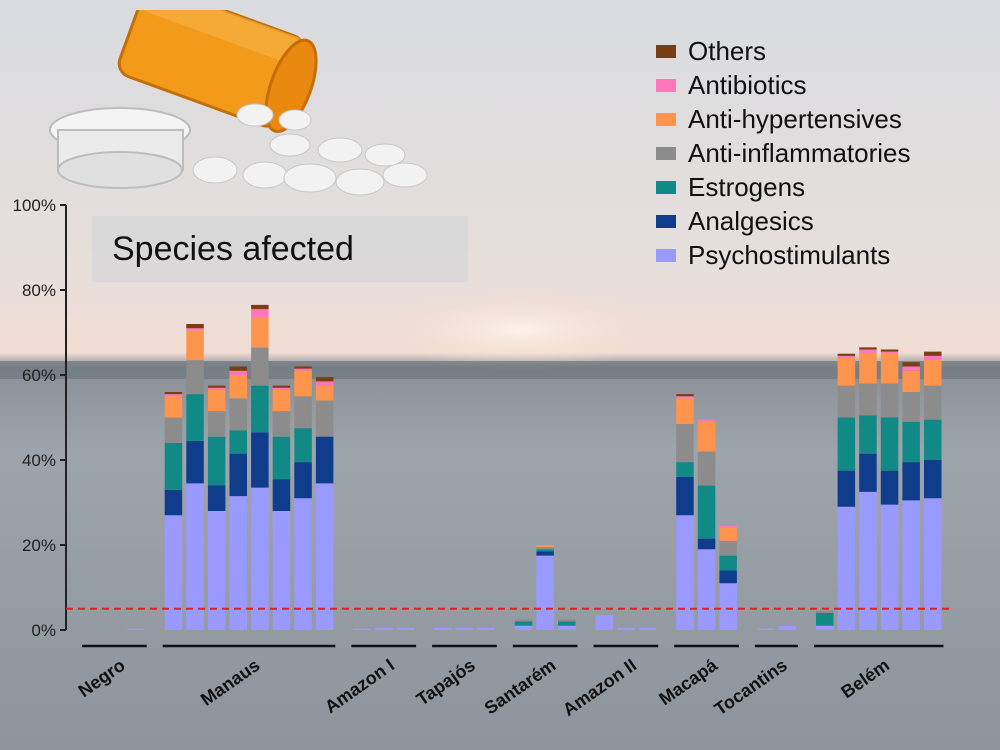 This screenshot has width=1000, height=750. Describe the element at coordinates (821, 85) in the screenshot. I see `legend-item: Antibiotics` at that location.